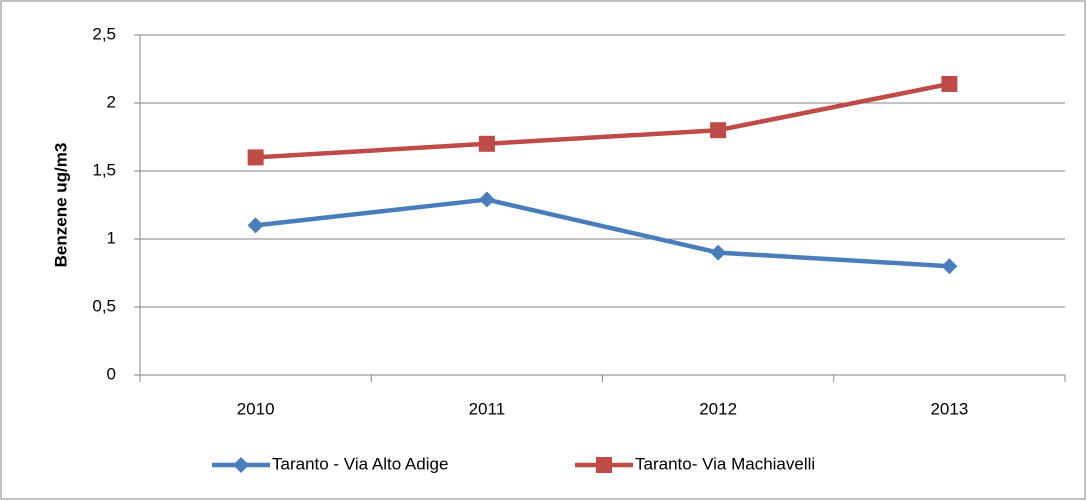 The height and width of the screenshot is (501, 1087). What do you see at coordinates (104, 305) in the screenshot?
I see `y-tick-label: 0,5` at bounding box center [104, 305].